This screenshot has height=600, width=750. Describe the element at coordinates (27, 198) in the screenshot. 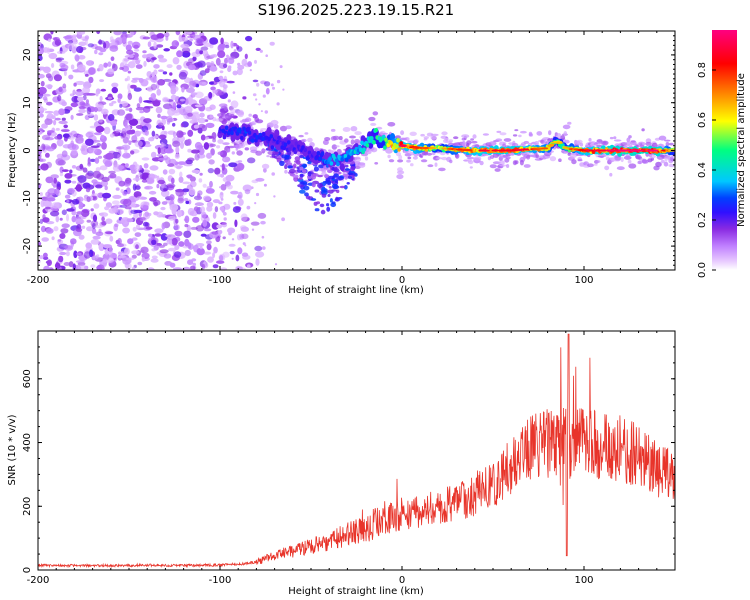

I see `y-tick-label: -10` at that location.